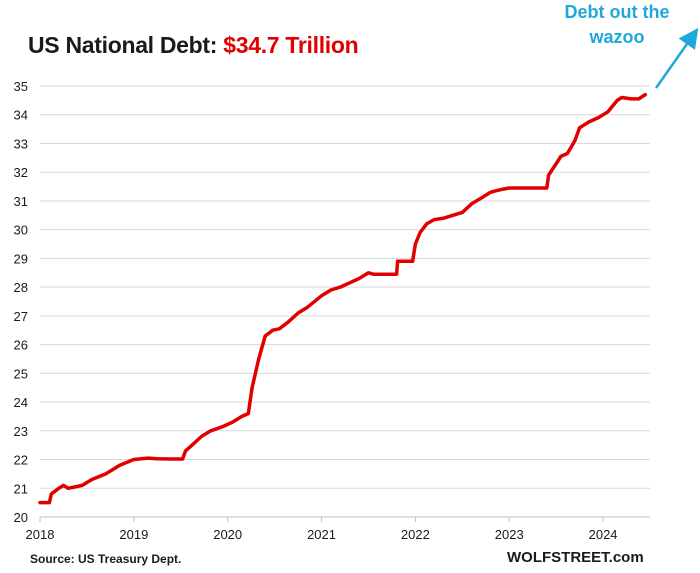 The width and height of the screenshot is (700, 573). I want to click on y-tick-label: 26, so click(21, 345).